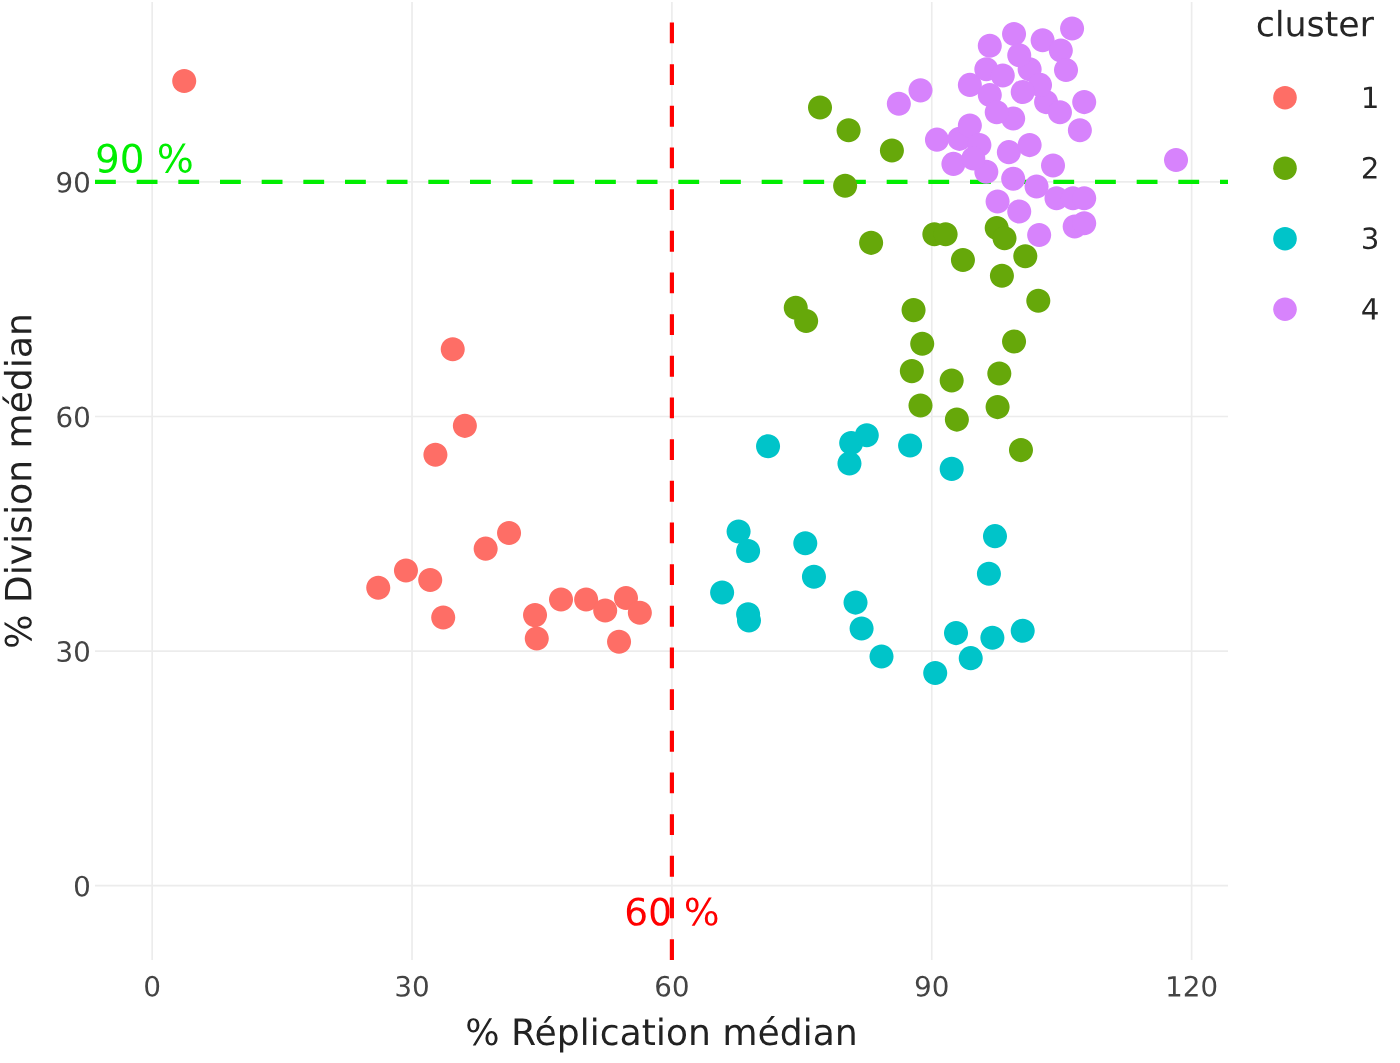 The image size is (1400, 1063). What do you see at coordinates (1315, 23) in the screenshot?
I see `legend-title: cluster` at bounding box center [1315, 23].